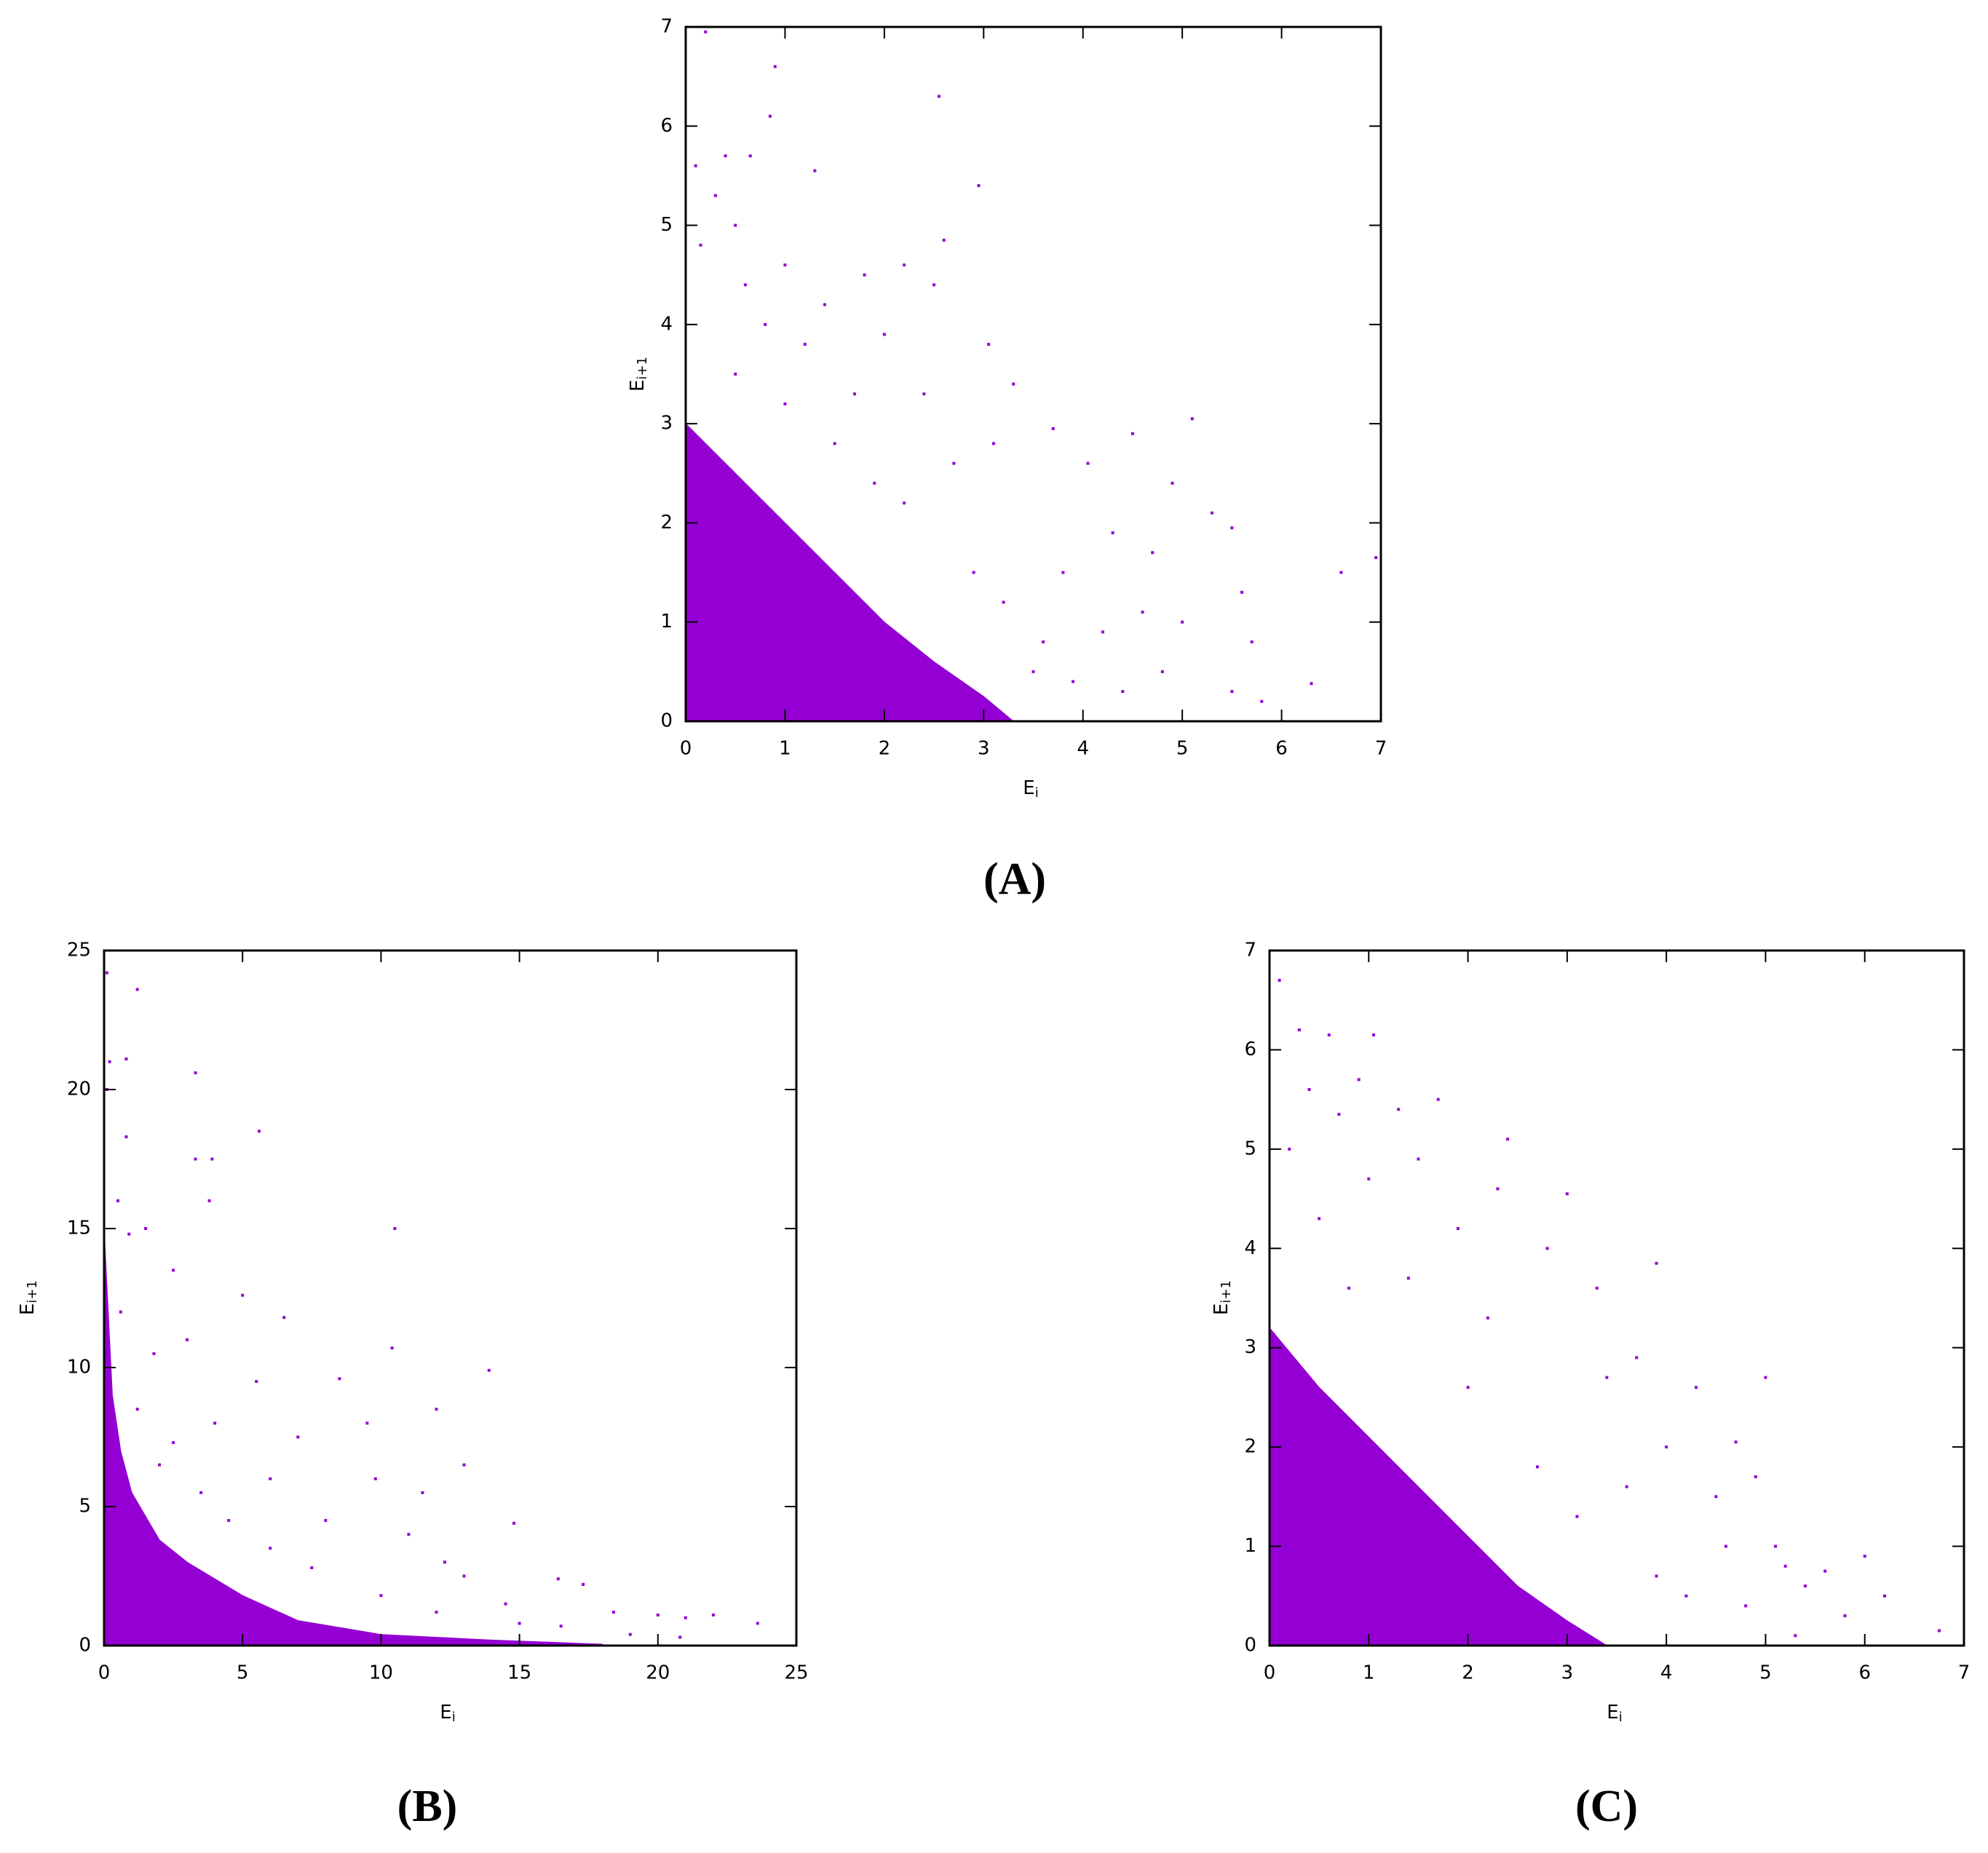 This screenshot has width=1988, height=1853. Describe the element at coordinates (381, 1673) in the screenshot. I see `x-tick-label: 10` at that location.